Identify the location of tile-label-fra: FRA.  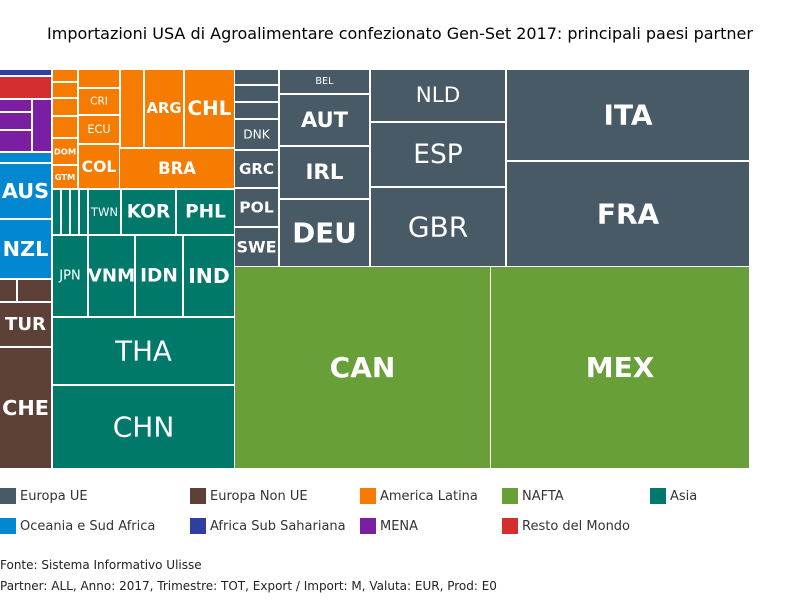
(628, 214).